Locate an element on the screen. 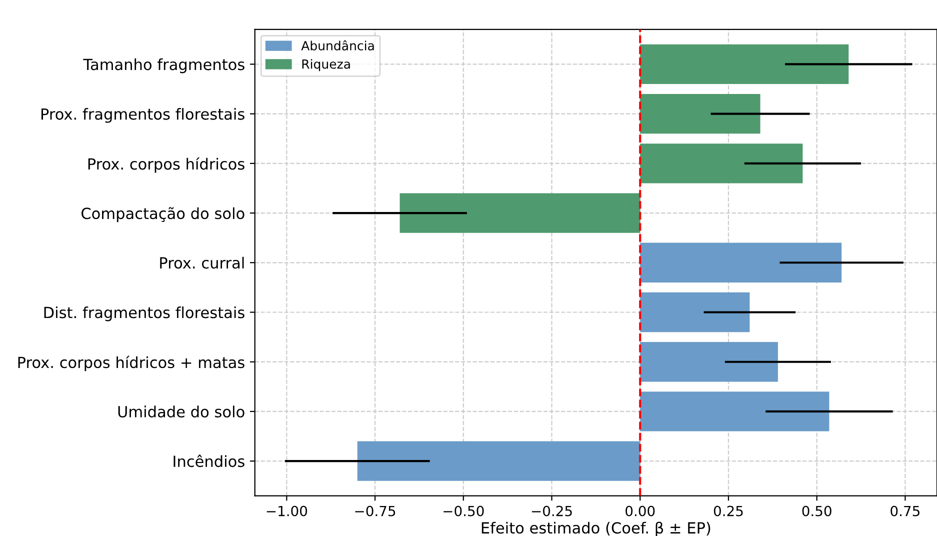 The image size is (937, 536). y-tick-label: Prox. fragmentos florestais is located at coordinates (142, 115).